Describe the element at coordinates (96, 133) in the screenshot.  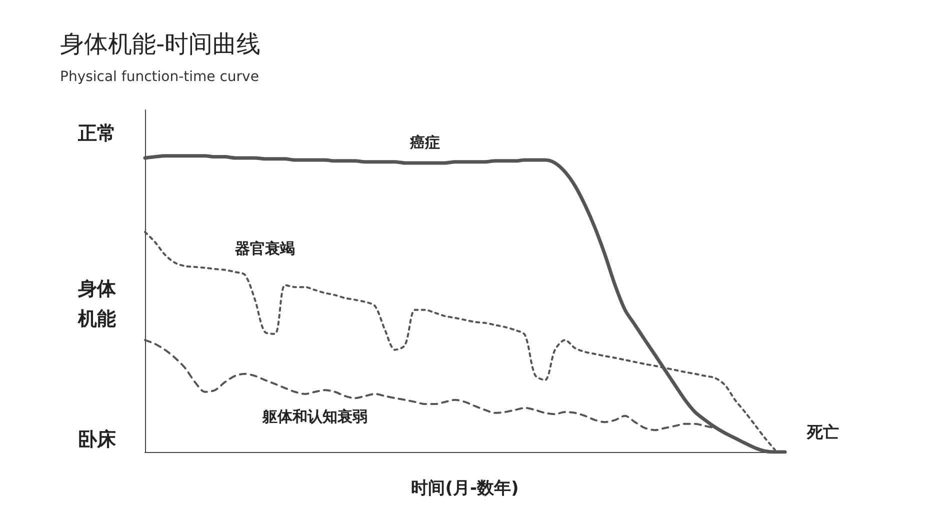
I see `text: 正常` at that location.